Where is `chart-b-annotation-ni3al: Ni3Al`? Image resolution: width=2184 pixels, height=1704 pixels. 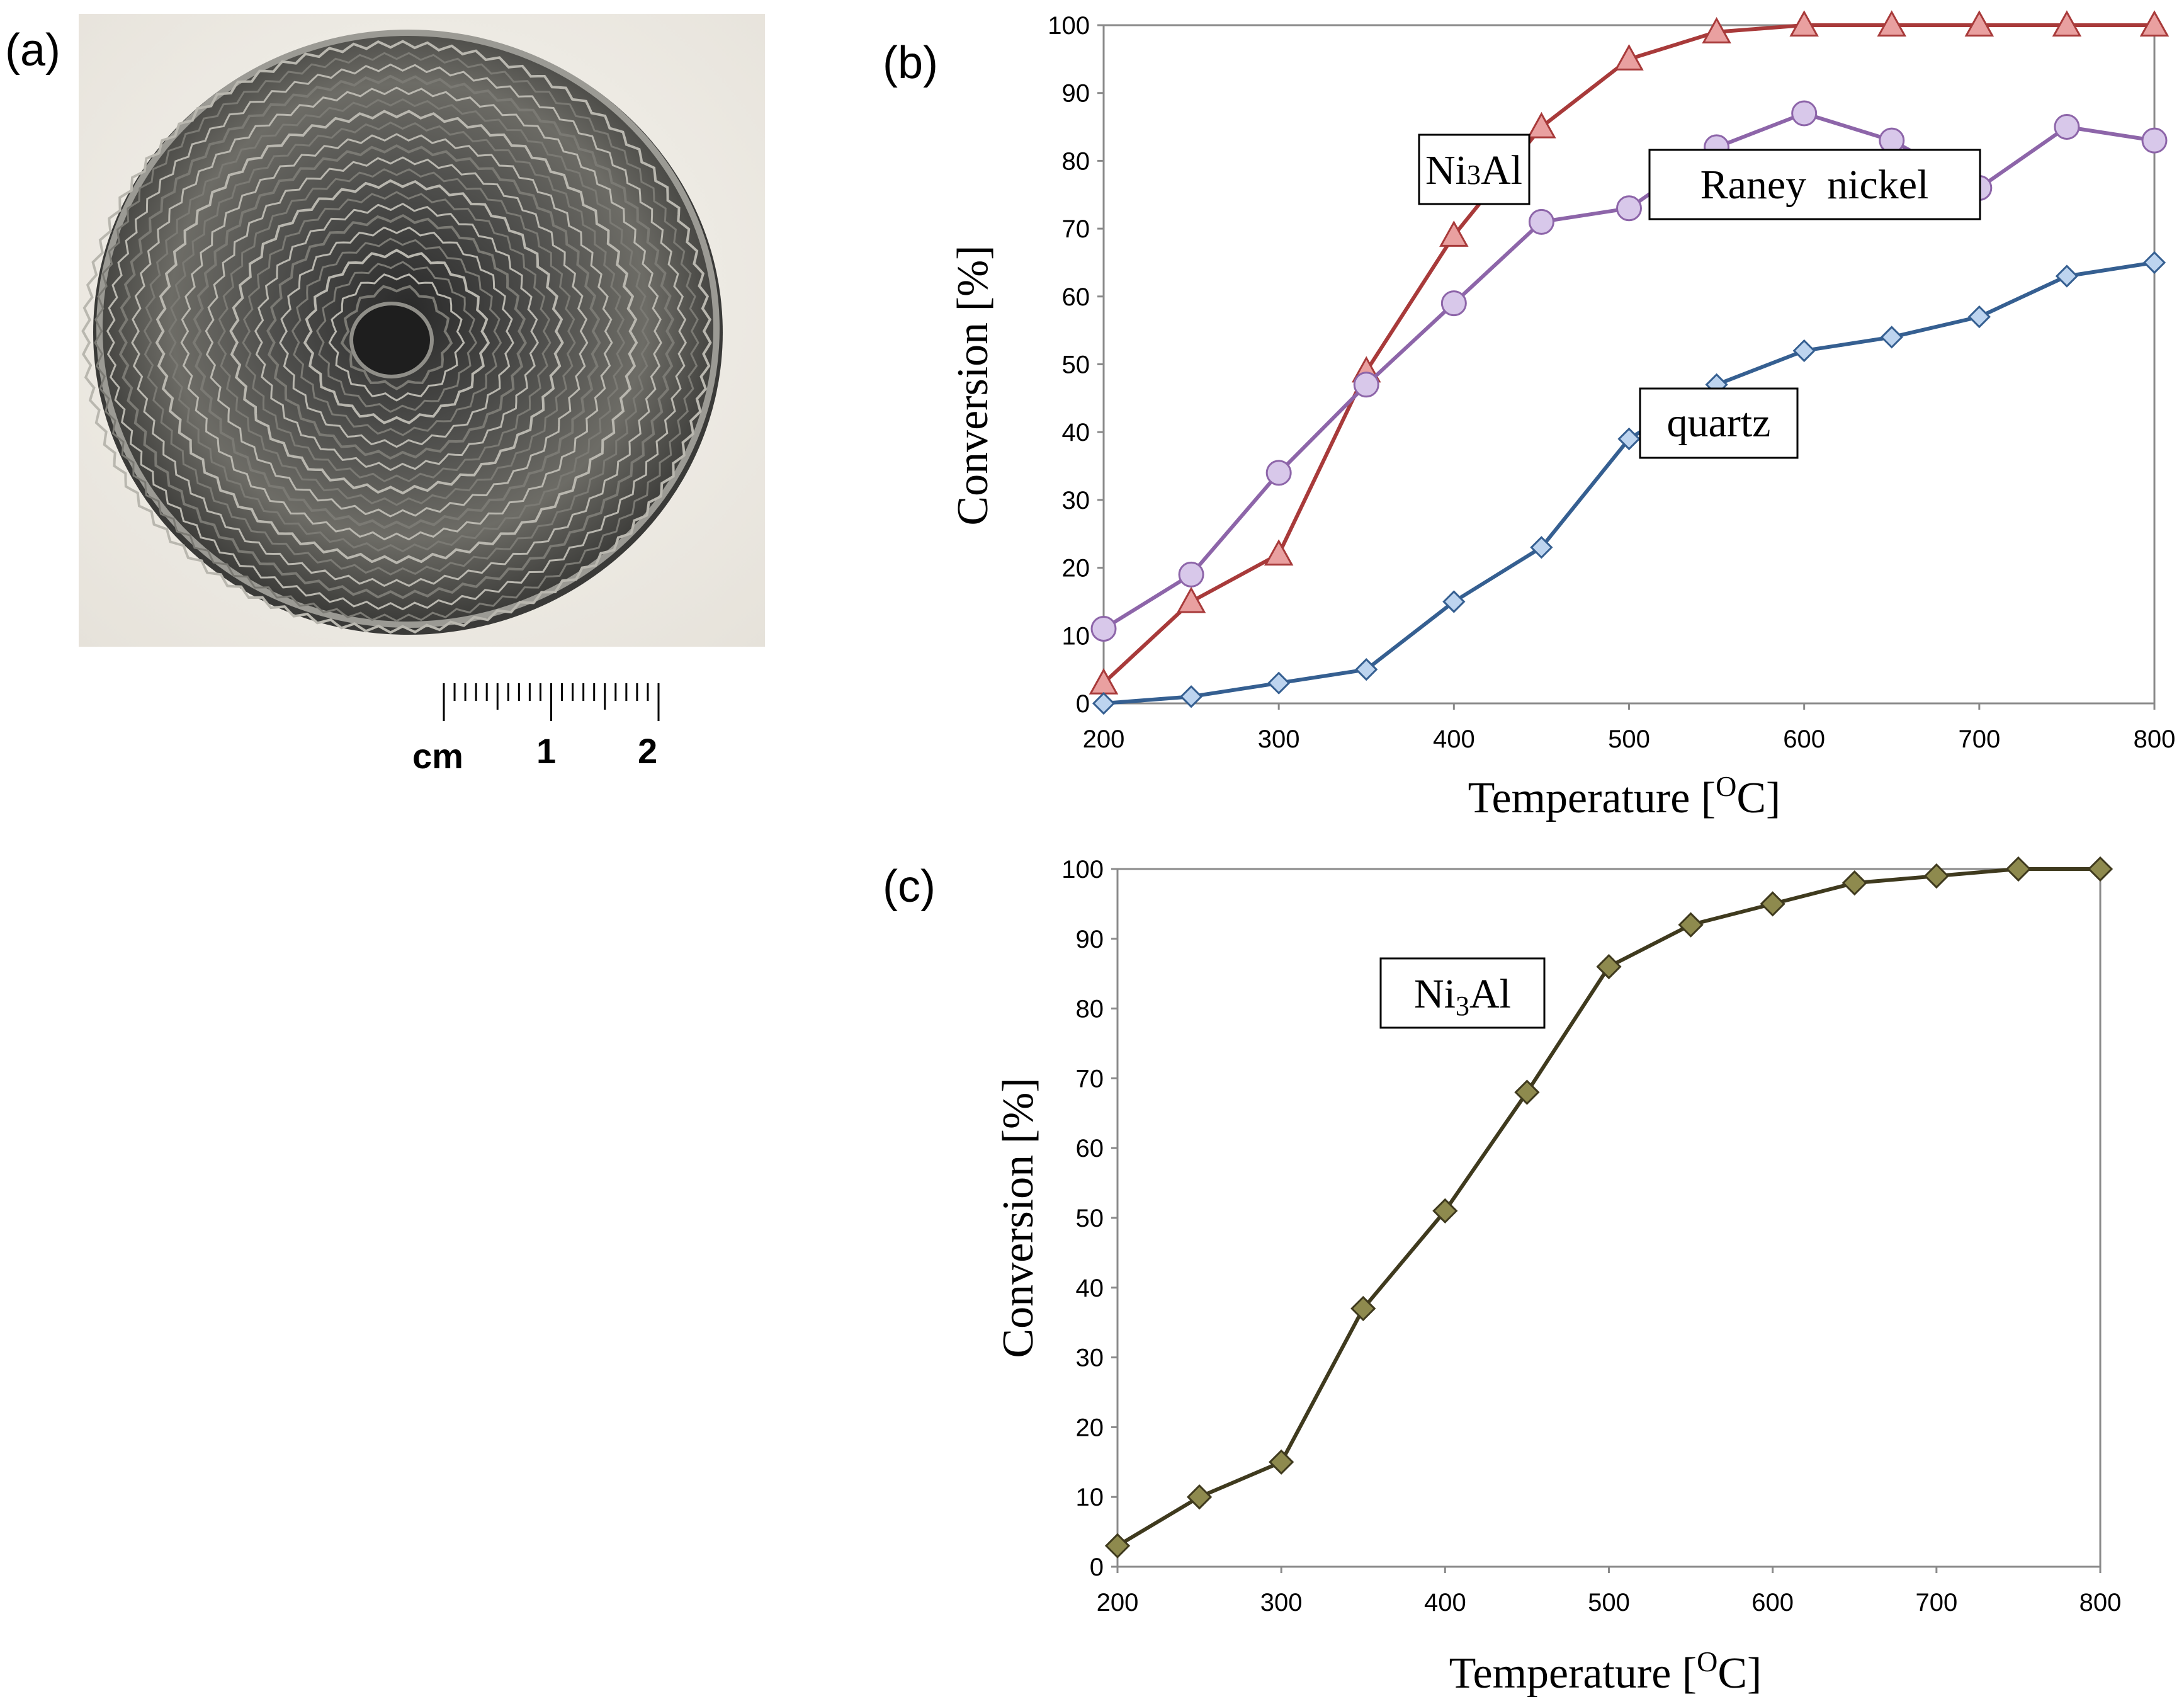
chart-b-annotation-ni3al: Ni3Al is located at coordinates (1474, 169).